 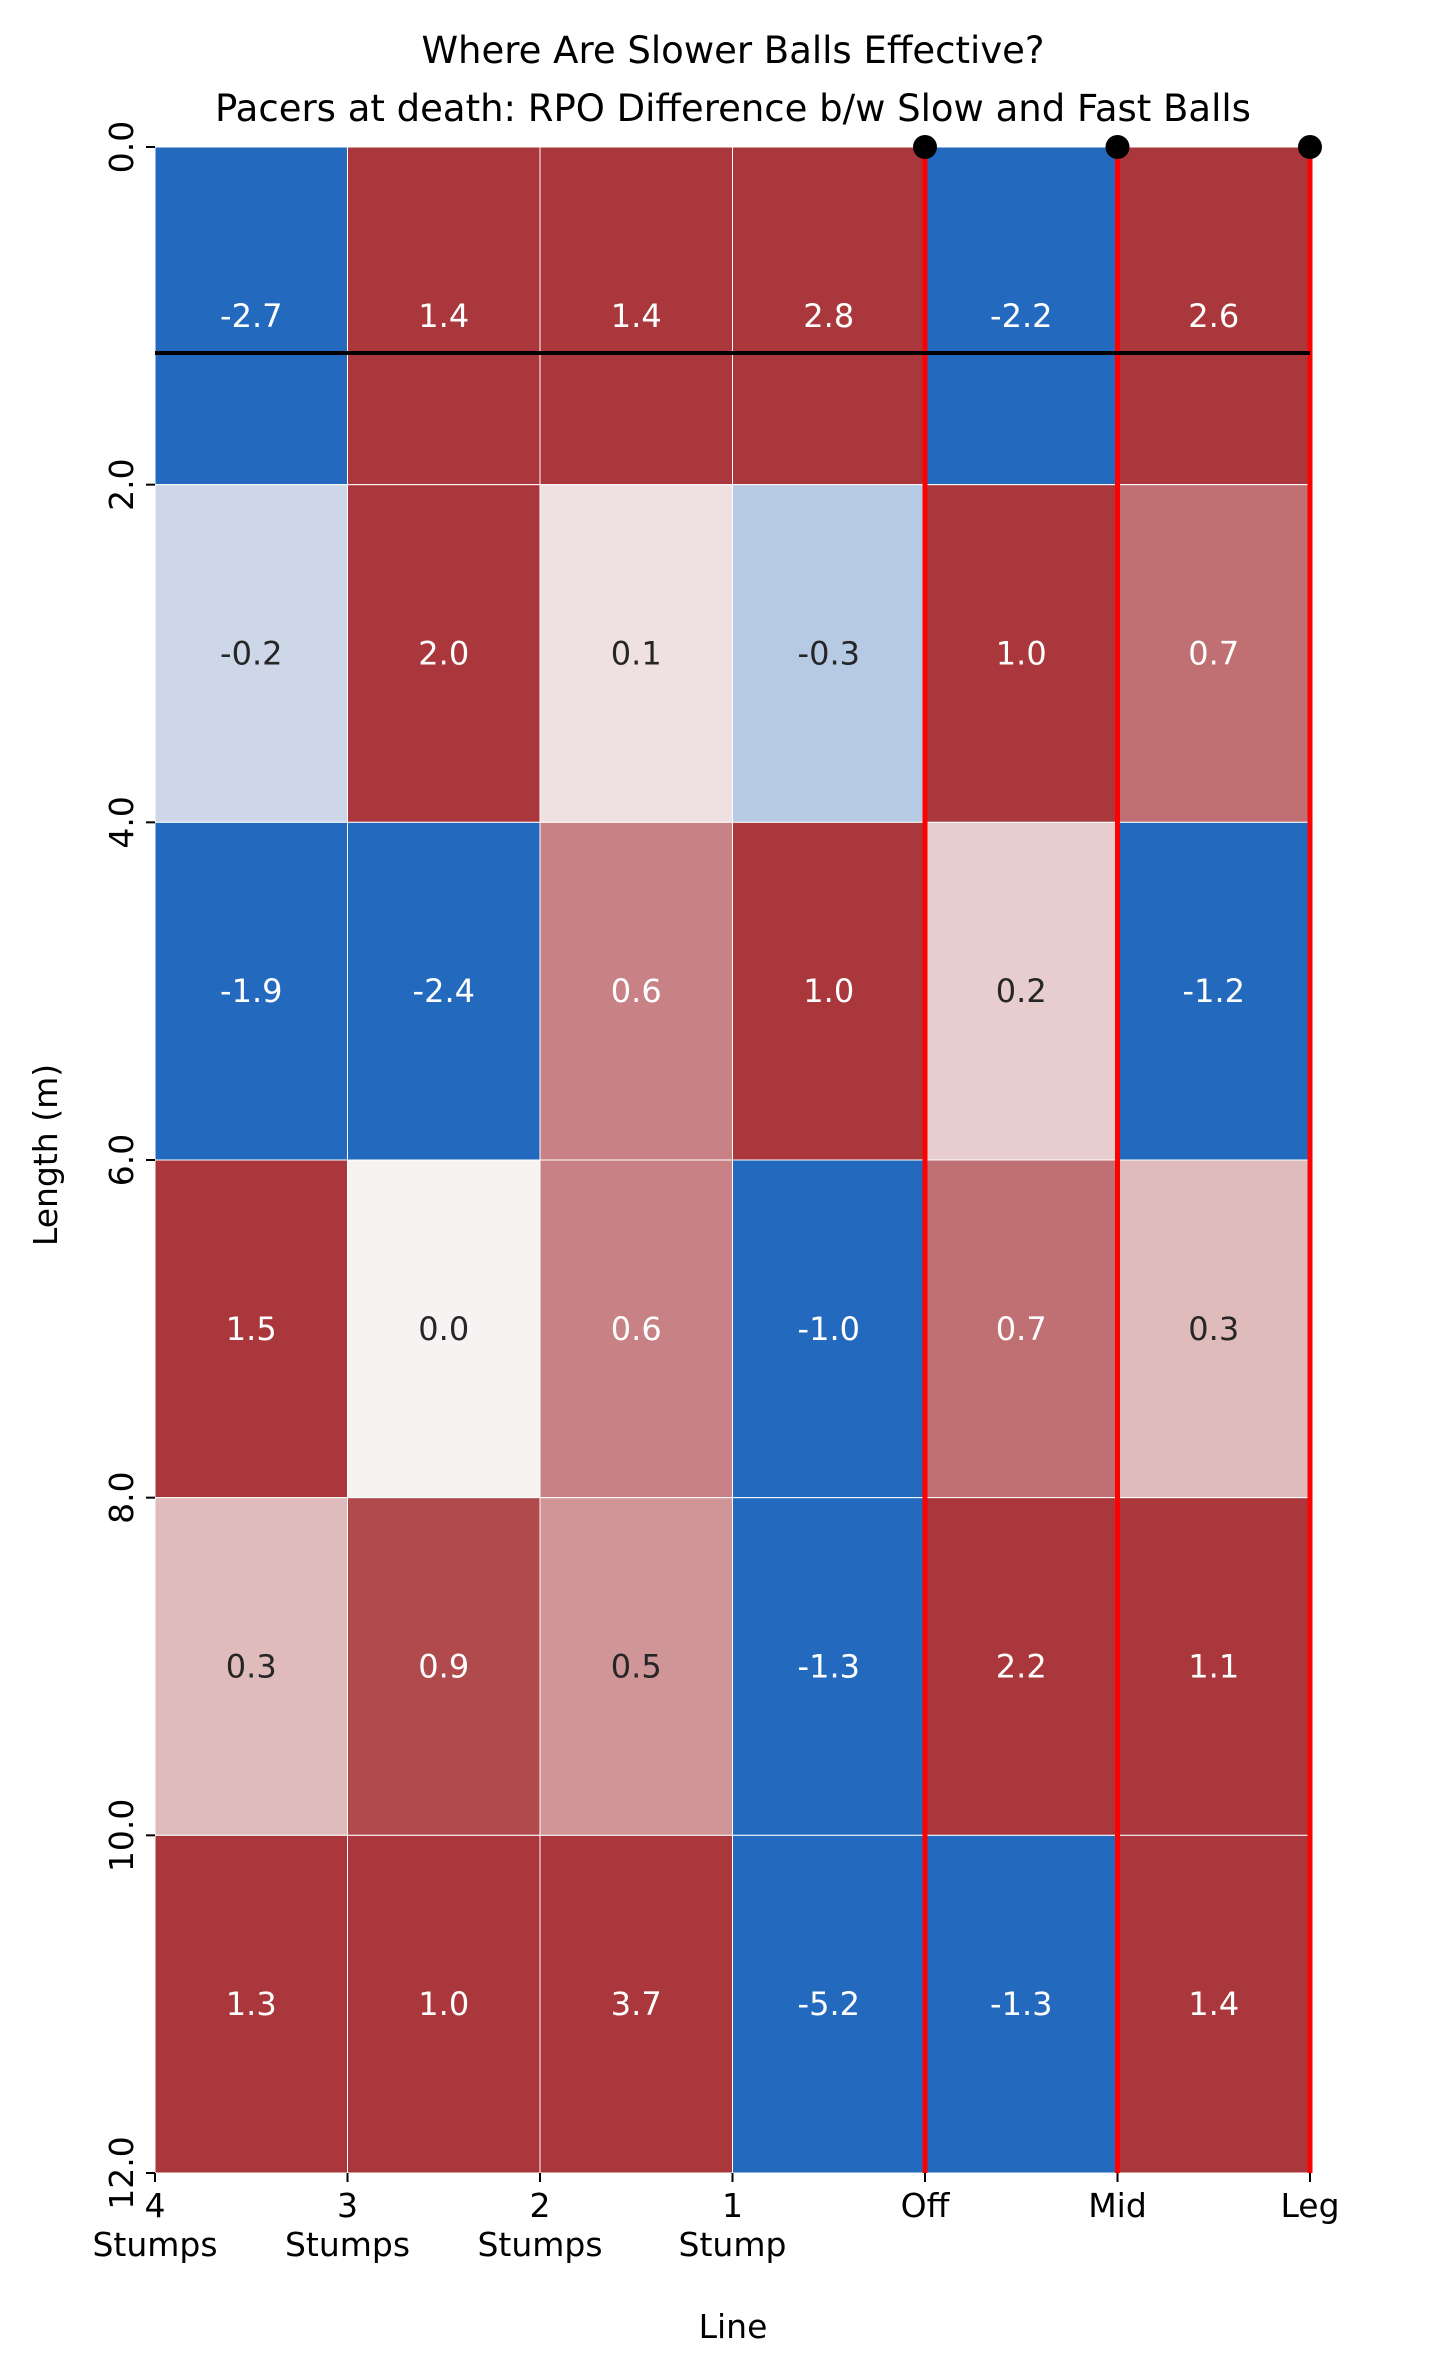 I want to click on cell-value-label: 1.5, so click(x=251, y=1329).